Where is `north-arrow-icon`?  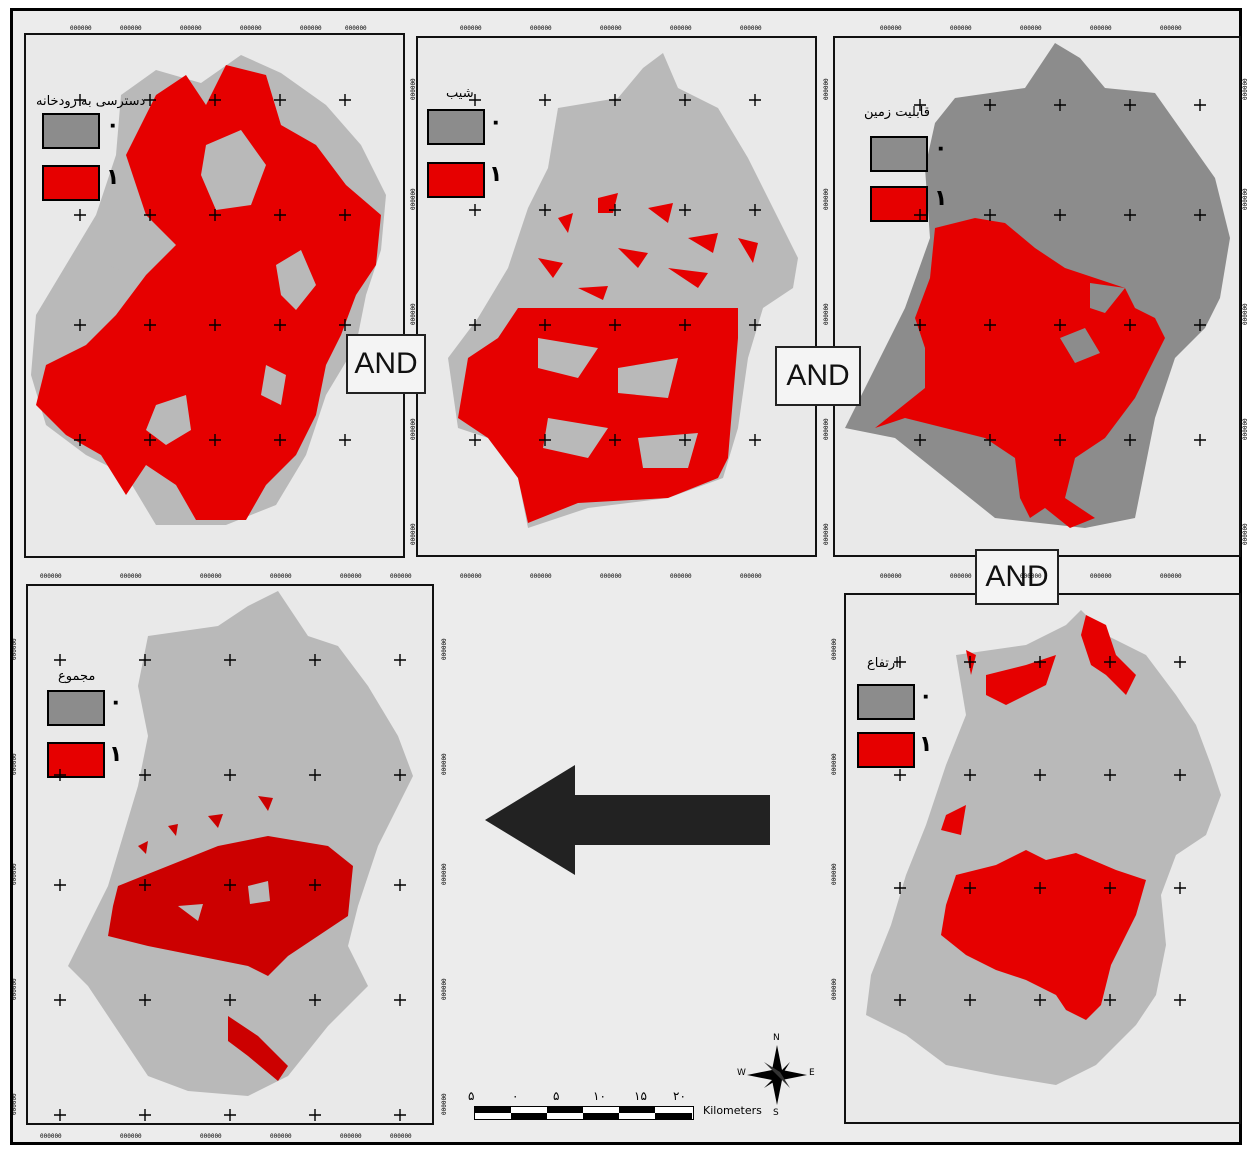
north-arrow-icon is located at coordinates (777, 1075).